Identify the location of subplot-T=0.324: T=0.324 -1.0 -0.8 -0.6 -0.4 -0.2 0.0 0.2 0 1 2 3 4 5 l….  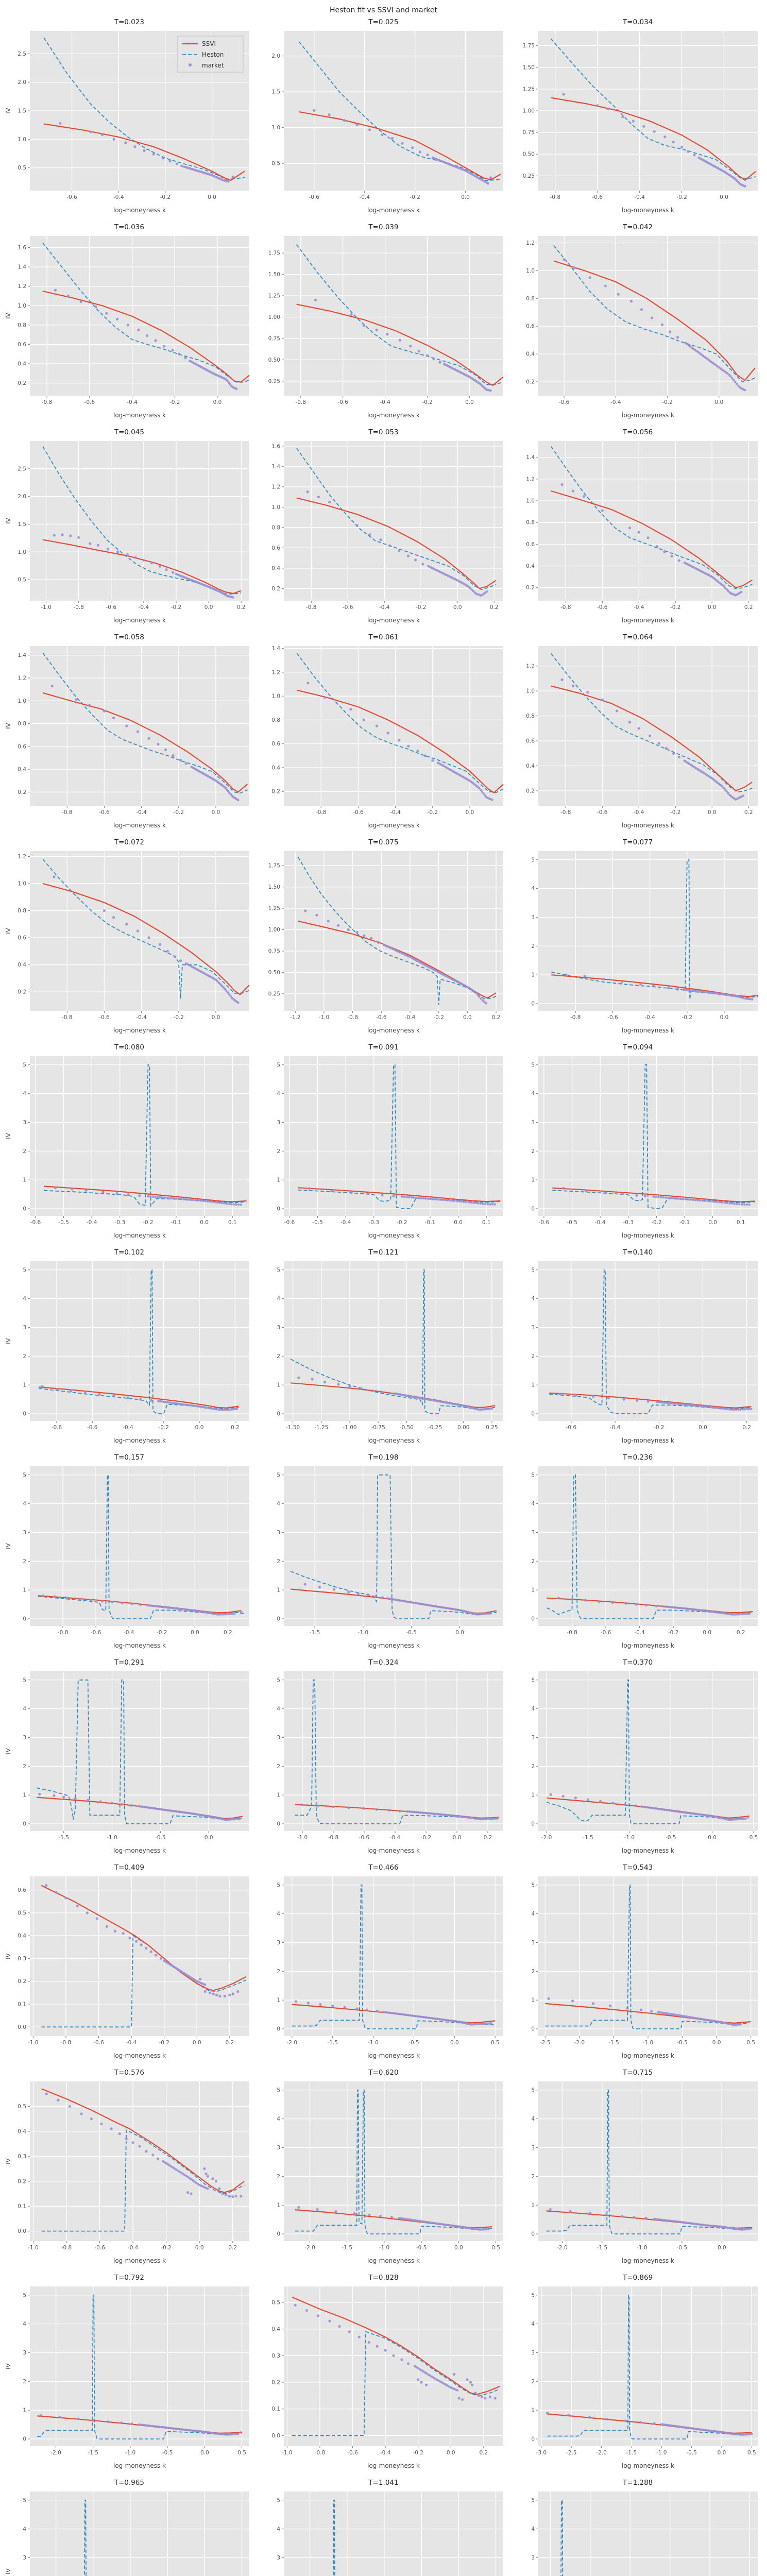
(384, 1757).